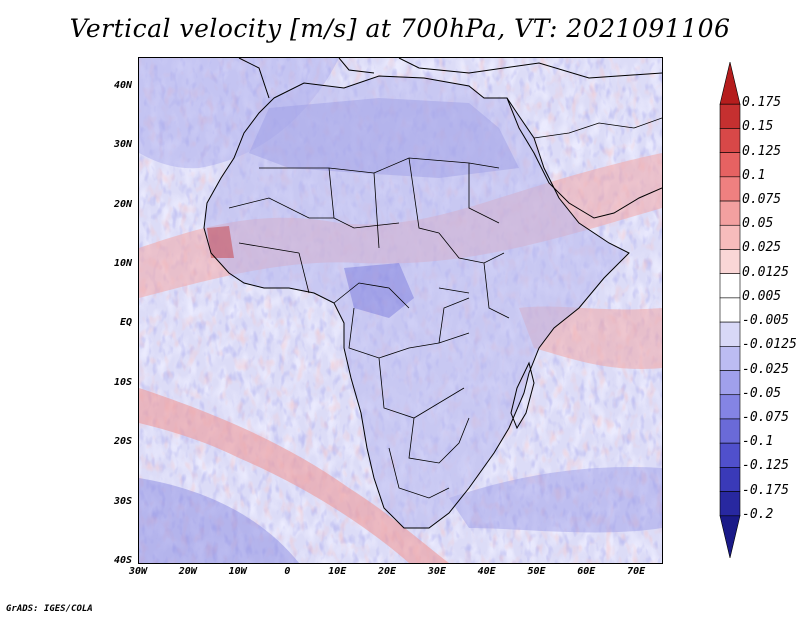  I want to click on lat-tick-label: 30S, so click(122, 501).